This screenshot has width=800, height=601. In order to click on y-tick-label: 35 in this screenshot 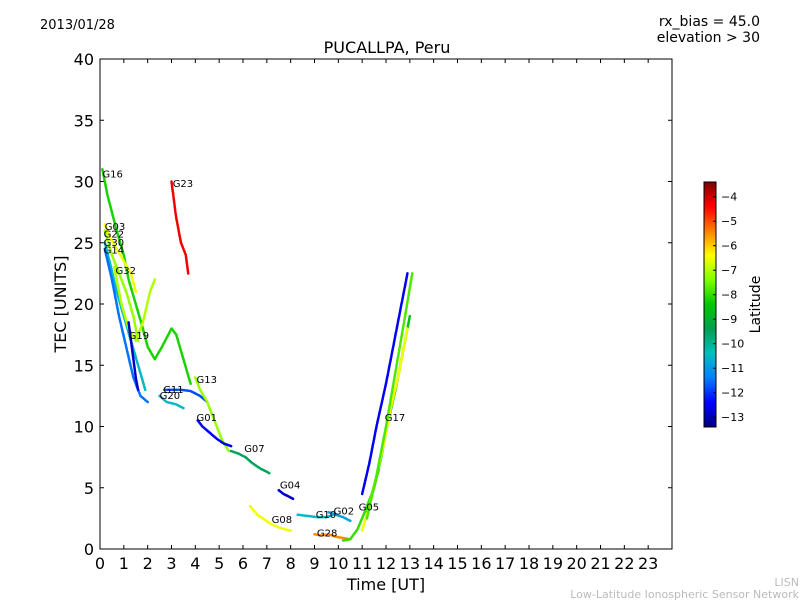, I will do `click(84, 120)`.